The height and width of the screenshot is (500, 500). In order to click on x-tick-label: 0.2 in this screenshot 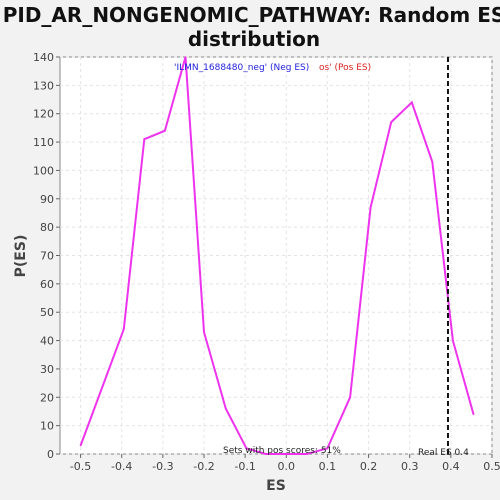, I will do `click(369, 466)`.